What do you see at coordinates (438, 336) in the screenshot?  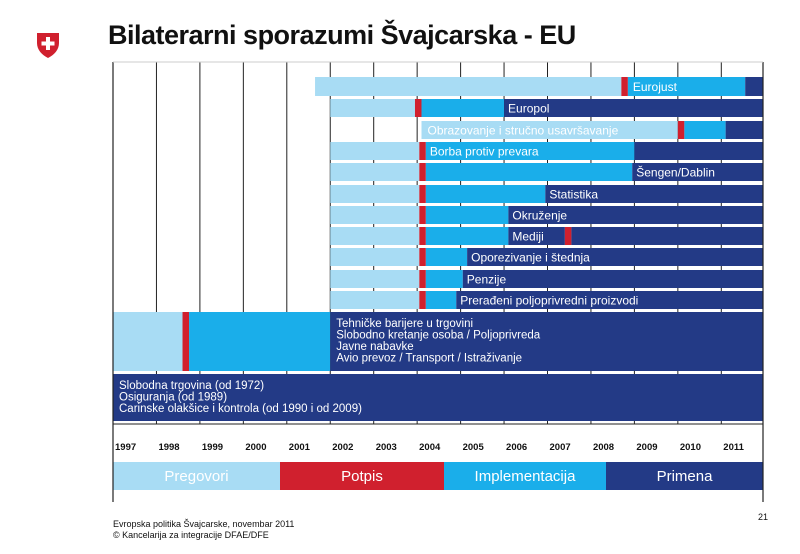 I see `agreement-label: Slobodno kretanje osoba / Poljoprivreda` at bounding box center [438, 336].